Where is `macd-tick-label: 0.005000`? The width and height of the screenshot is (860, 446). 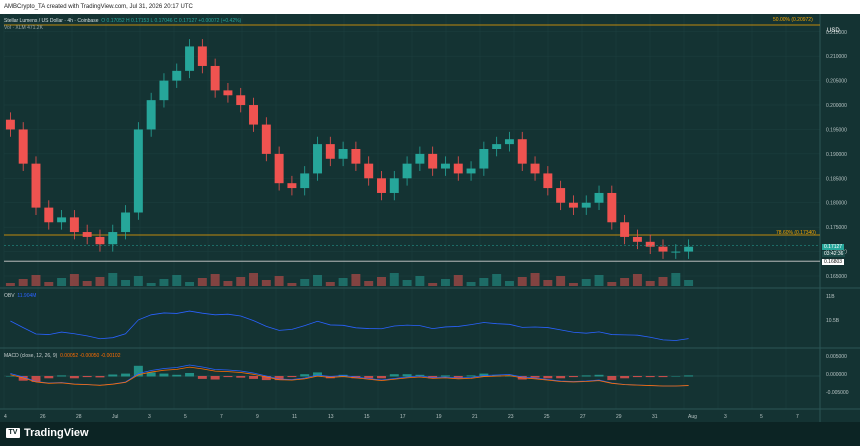 macd-tick-label: 0.005000 is located at coordinates (836, 357).